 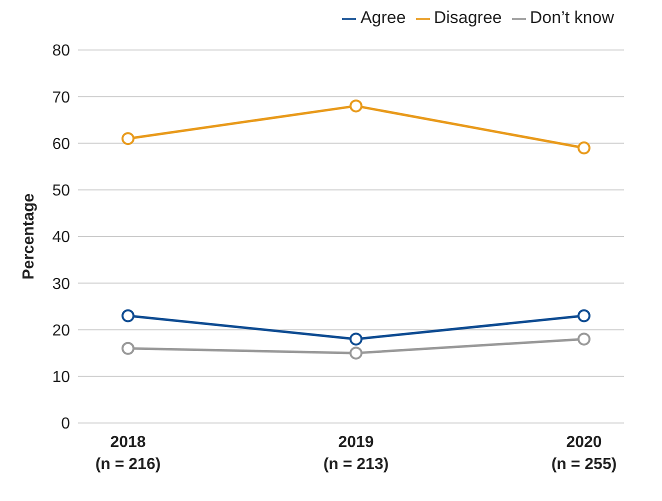 I want to click on y-tick-label: 30, so click(x=61, y=284).